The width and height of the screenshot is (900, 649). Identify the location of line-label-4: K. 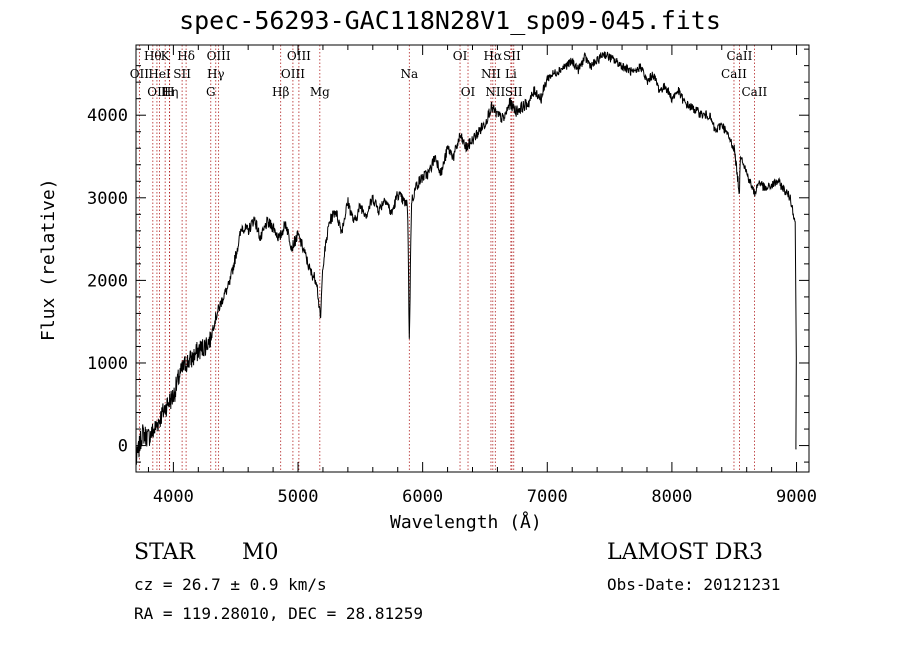
(166, 56).